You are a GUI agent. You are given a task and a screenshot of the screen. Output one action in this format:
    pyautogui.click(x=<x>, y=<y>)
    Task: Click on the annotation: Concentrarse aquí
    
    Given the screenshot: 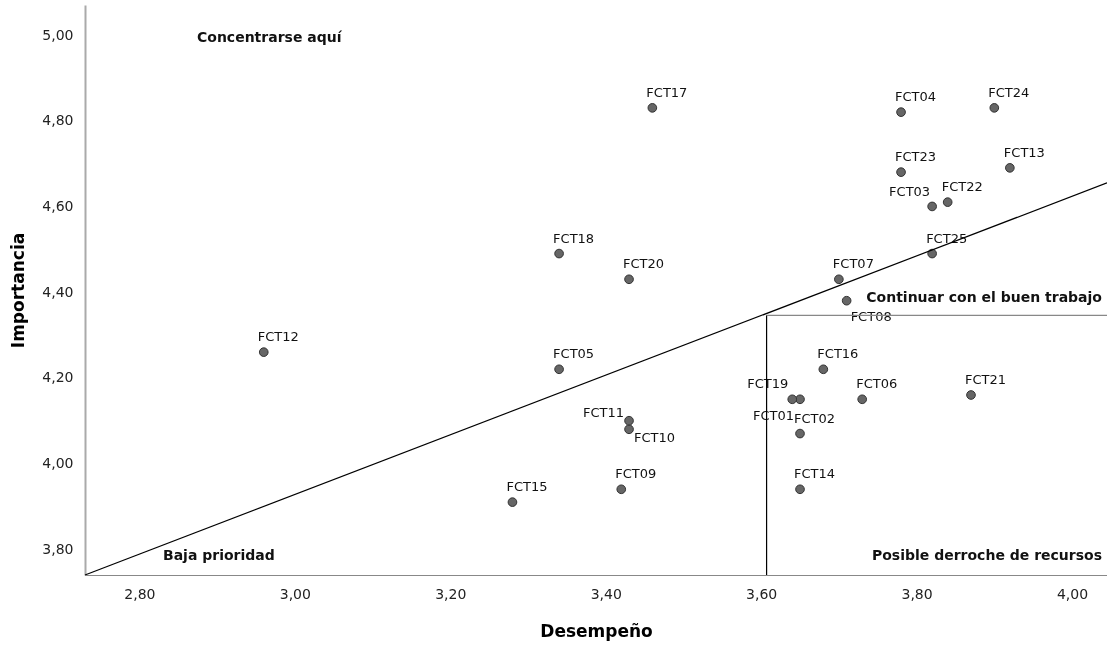 What is the action you would take?
    pyautogui.click(x=270, y=37)
    